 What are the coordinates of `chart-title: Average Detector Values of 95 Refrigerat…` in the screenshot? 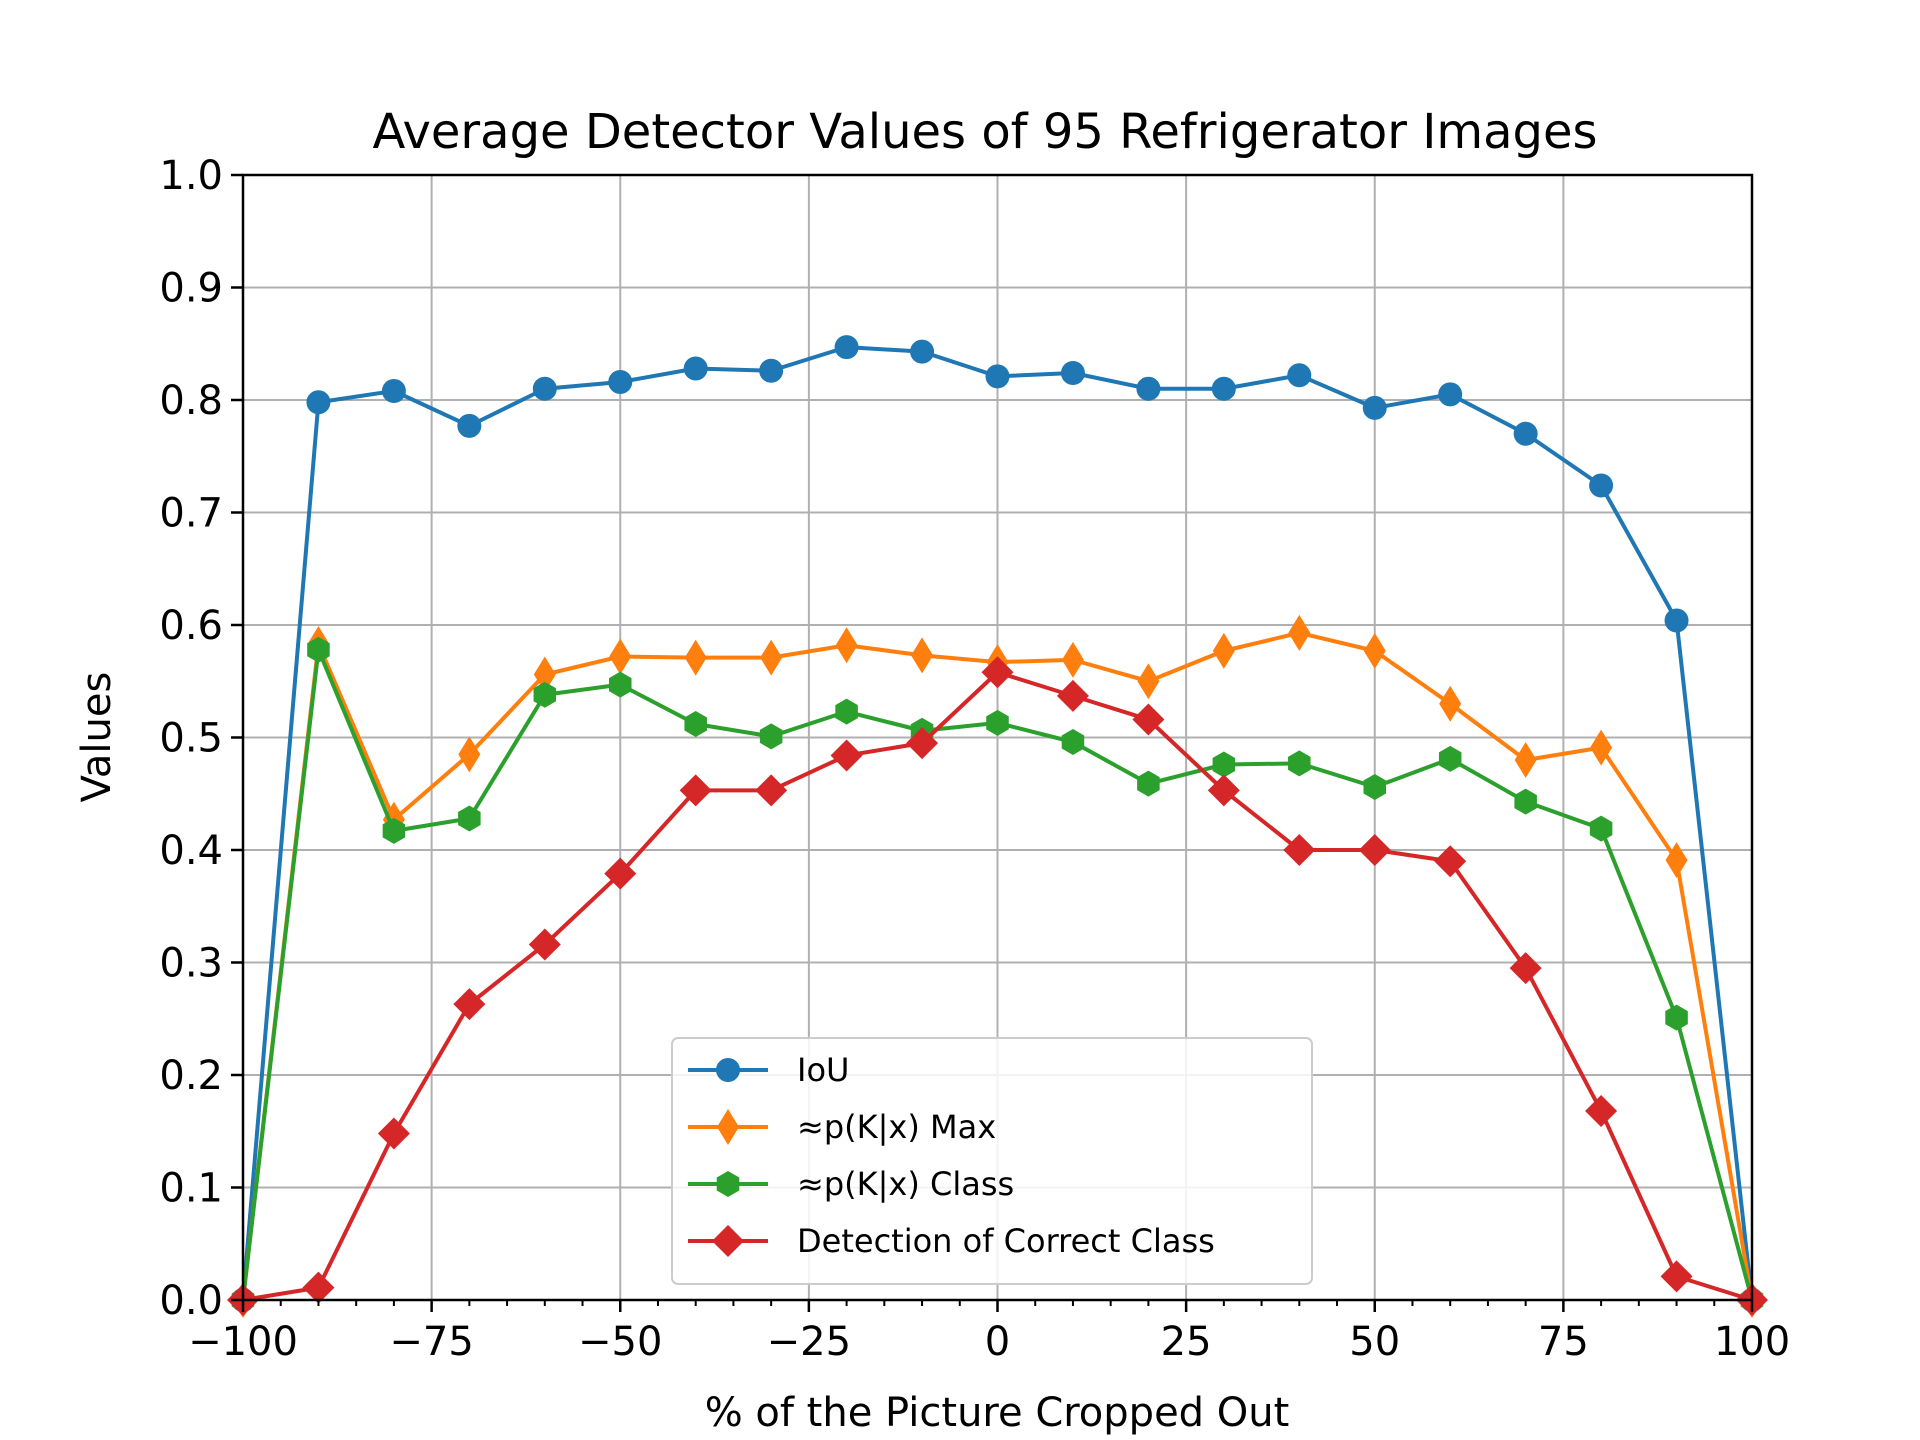 It's located at (984, 132).